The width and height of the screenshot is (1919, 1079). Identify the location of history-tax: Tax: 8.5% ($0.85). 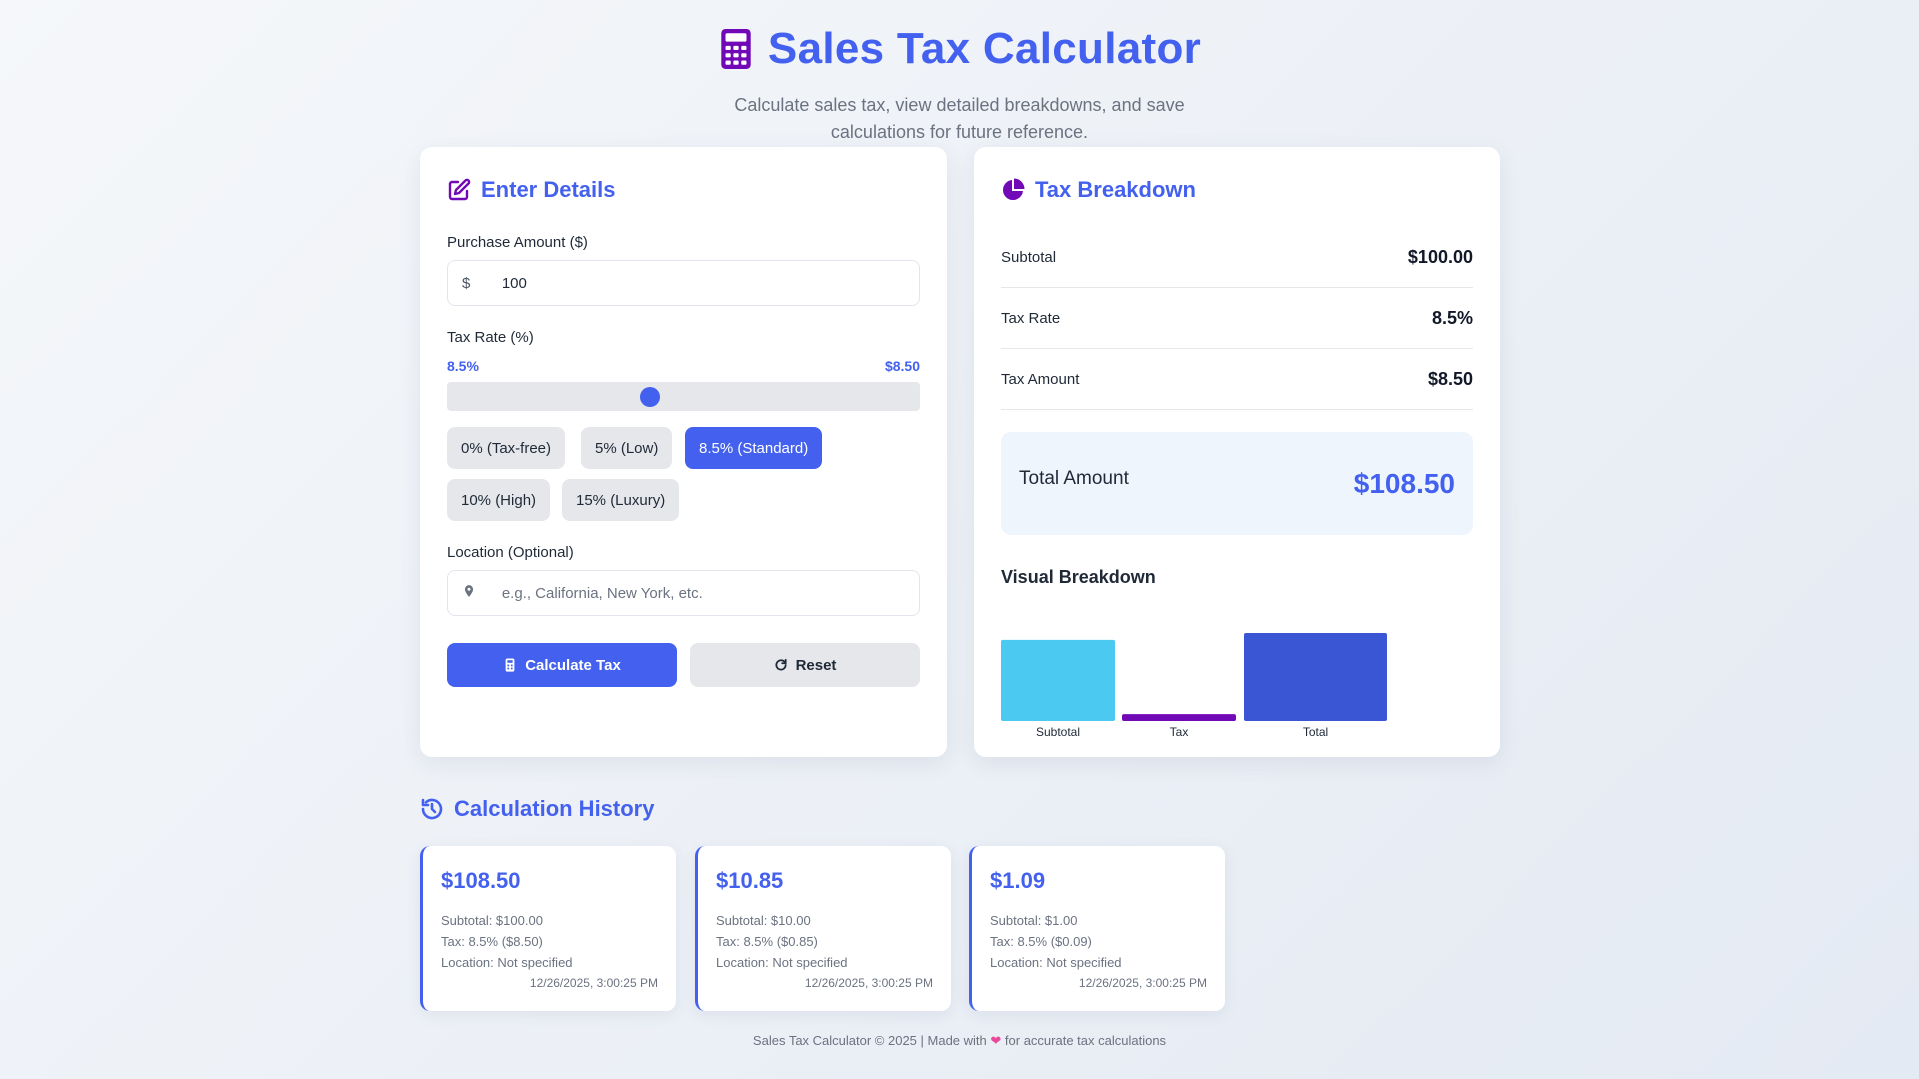
(767, 941).